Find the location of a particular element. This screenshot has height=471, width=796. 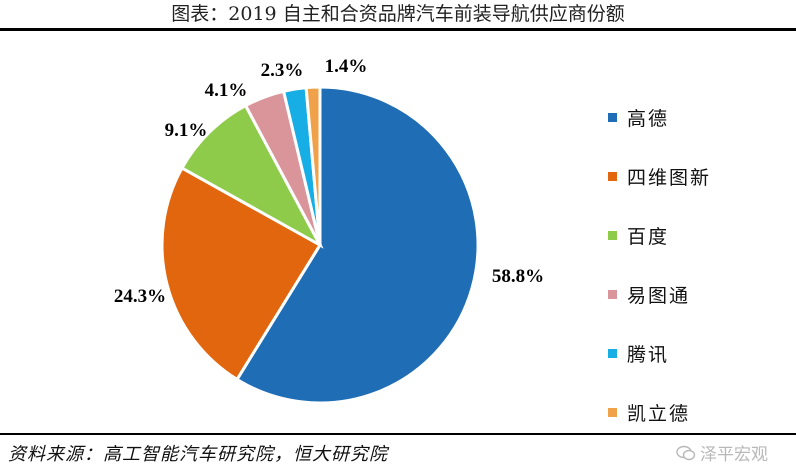

legend-item-gaode: 高德 is located at coordinates (698, 117).